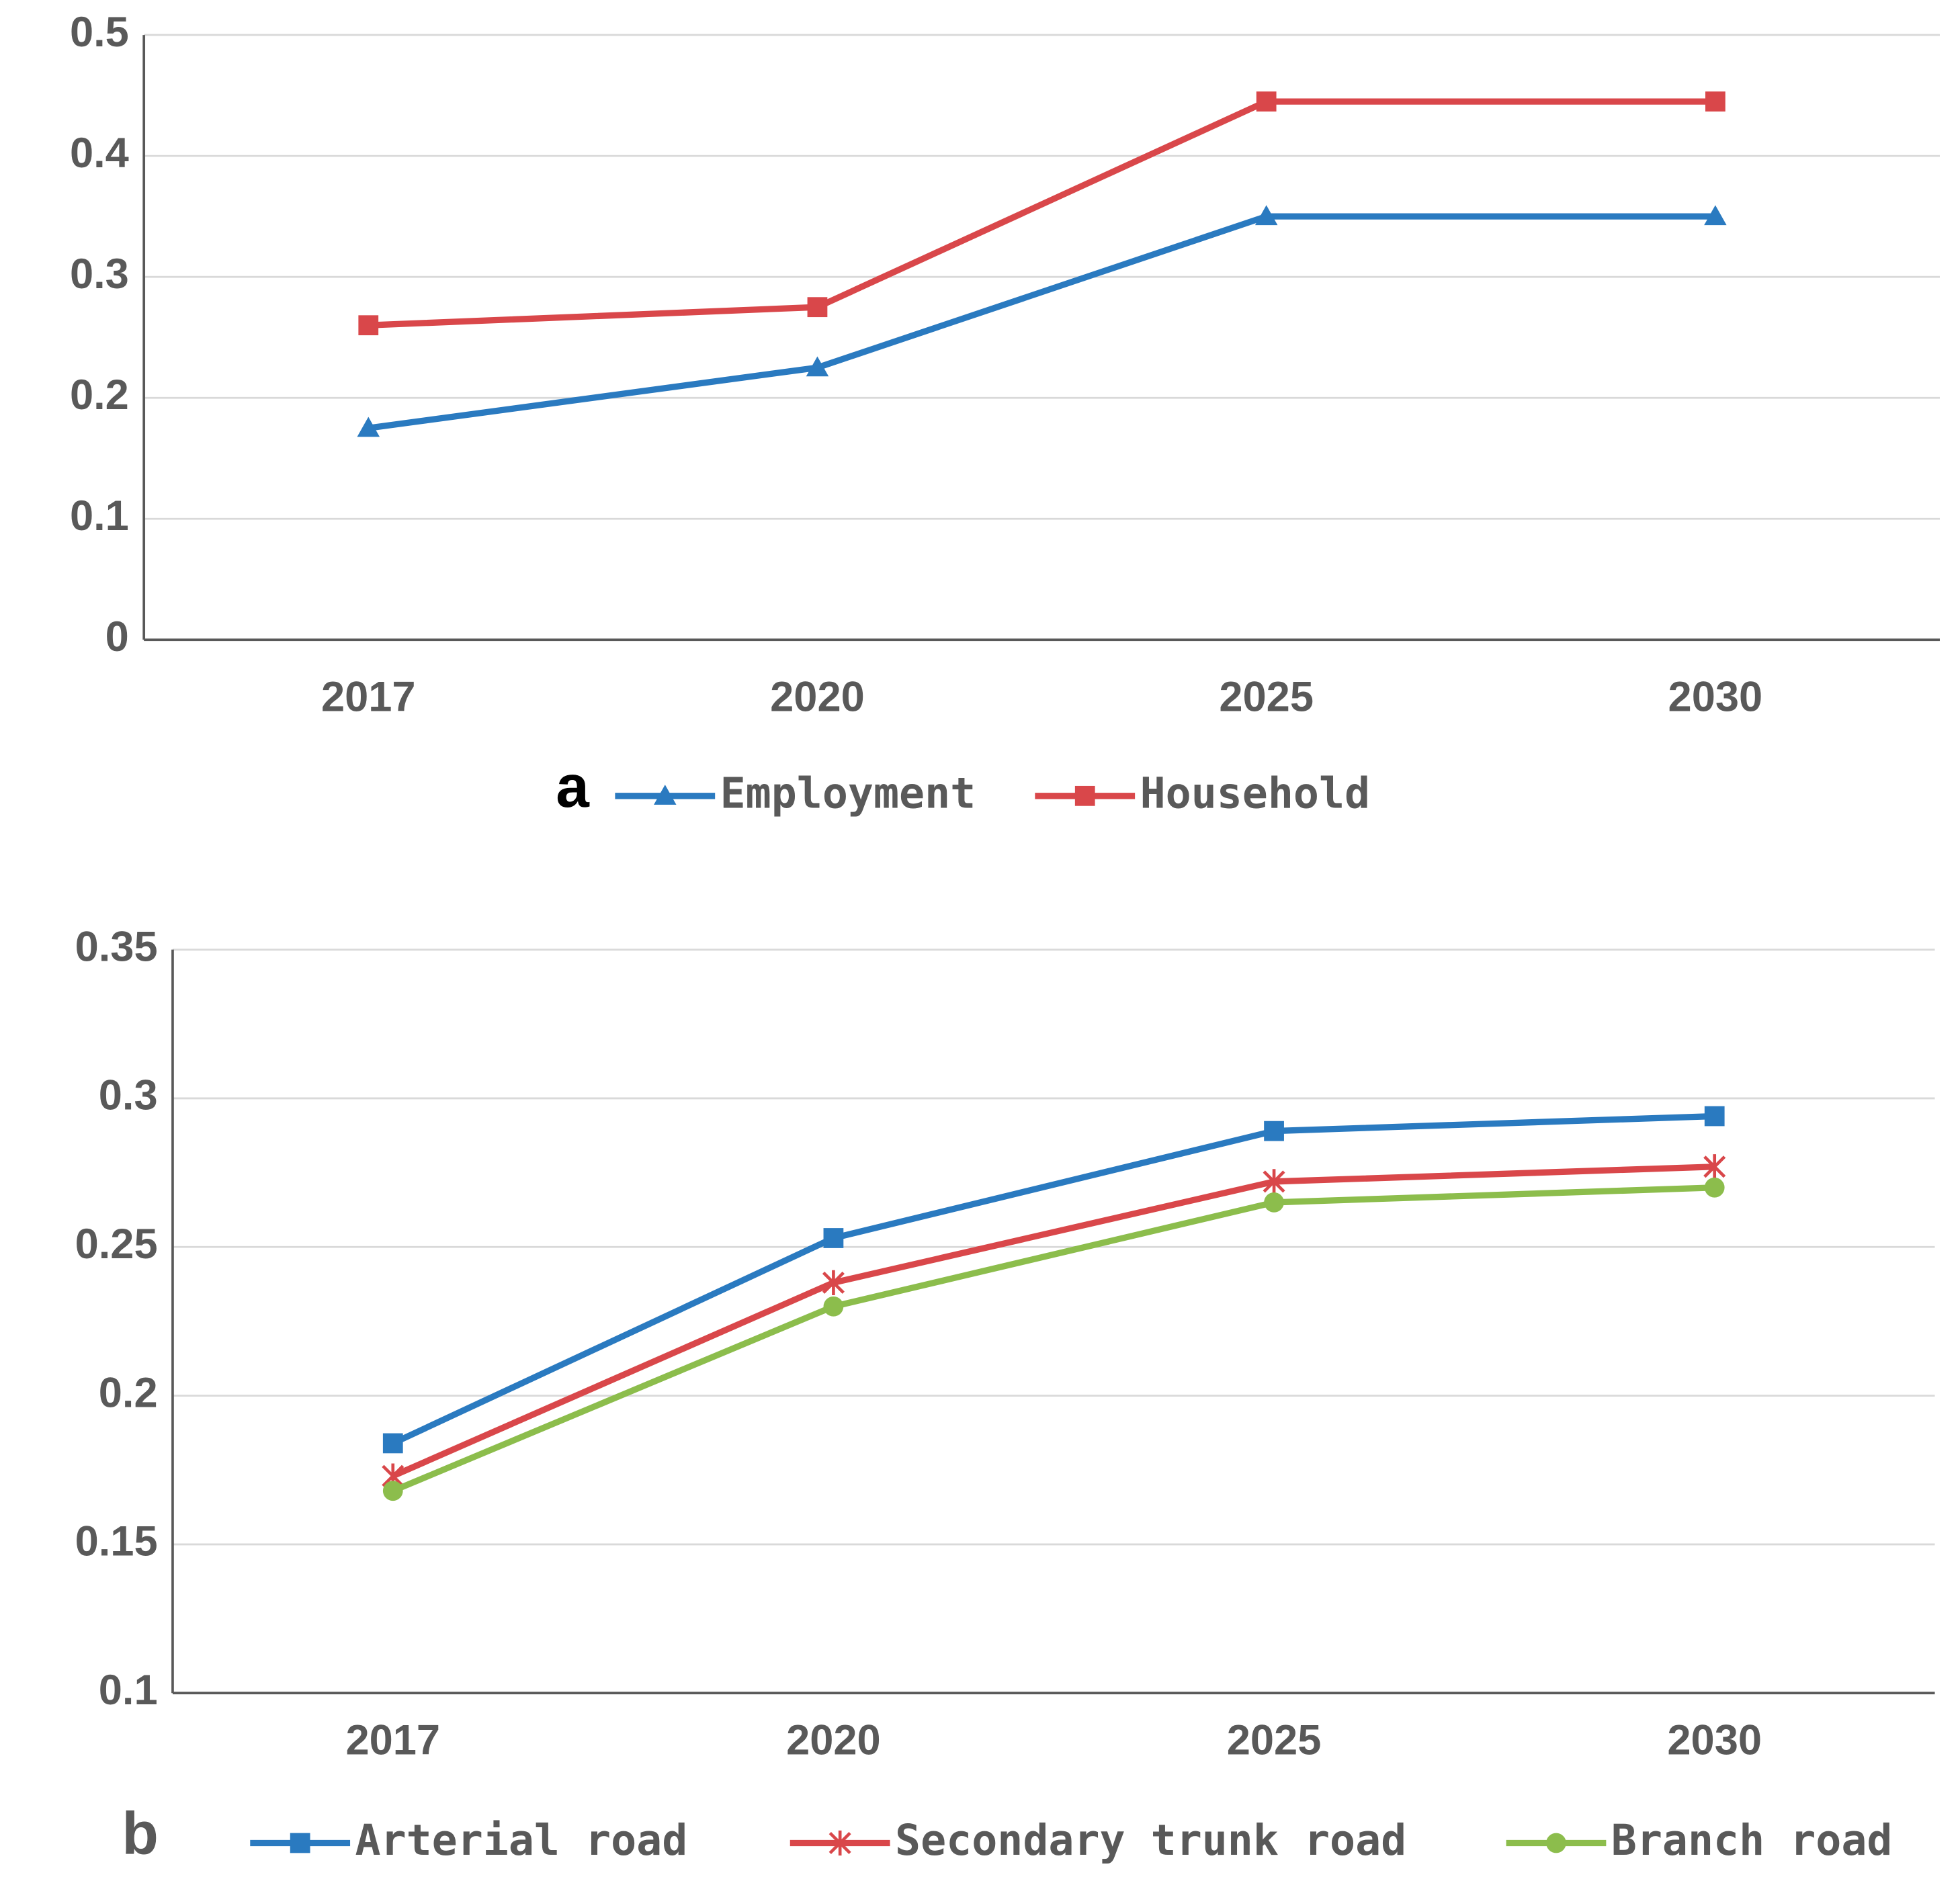 This screenshot has height=1883, width=1960. I want to click on y-tick-label: 0.4, so click(99, 154).